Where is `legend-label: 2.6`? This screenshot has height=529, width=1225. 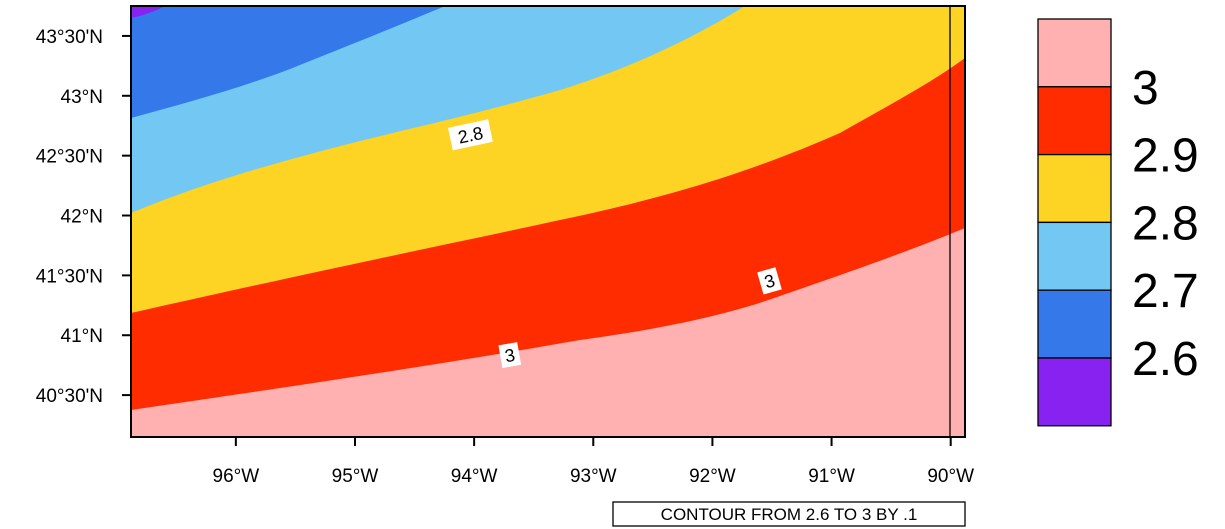 legend-label: 2.6 is located at coordinates (1165, 359).